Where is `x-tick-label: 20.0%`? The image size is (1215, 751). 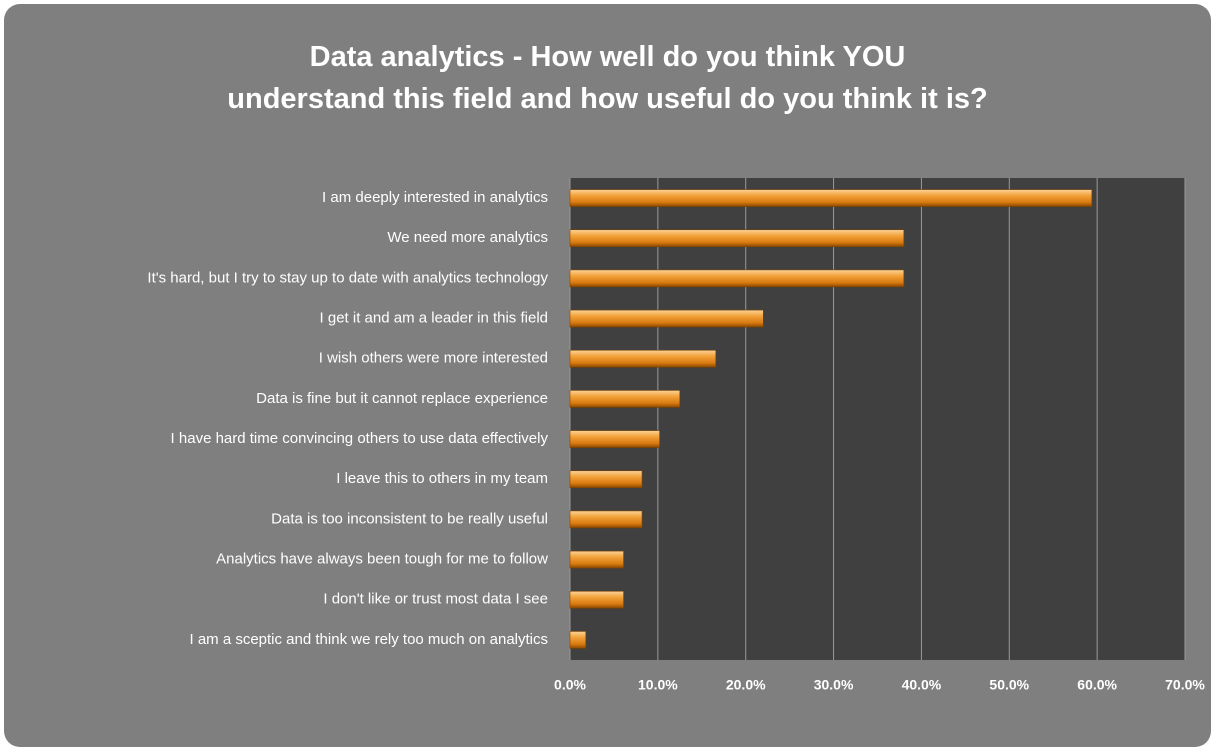
x-tick-label: 20.0% is located at coordinates (746, 685).